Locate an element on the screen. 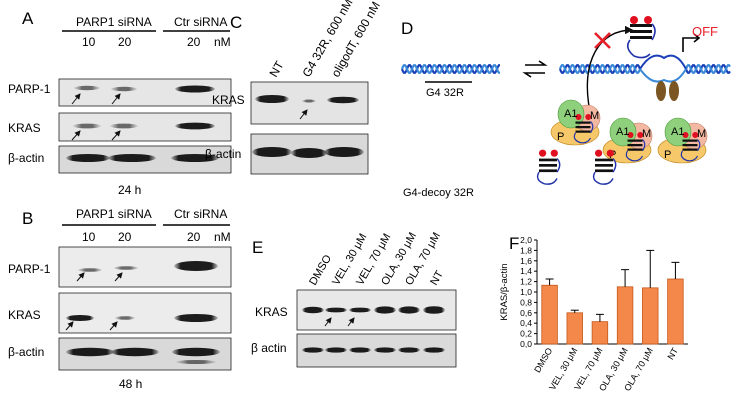  panel-c-lane-nt: NT is located at coordinates (276, 68).